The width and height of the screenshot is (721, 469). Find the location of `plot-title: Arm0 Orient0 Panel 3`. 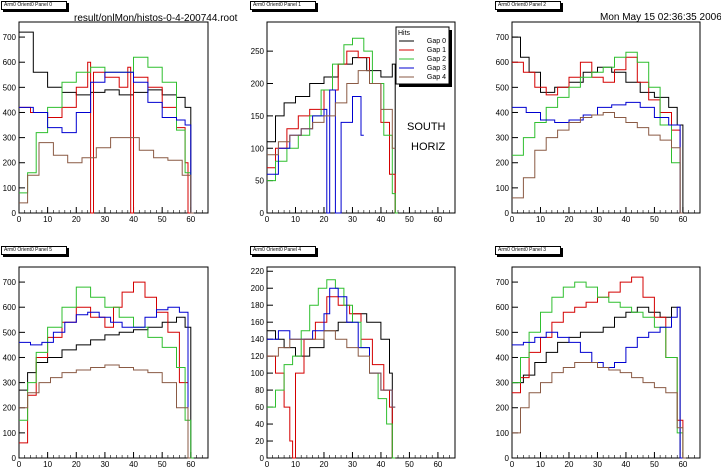

plot-title: Arm0 Orient0 Panel 3 is located at coordinates (528, 250).